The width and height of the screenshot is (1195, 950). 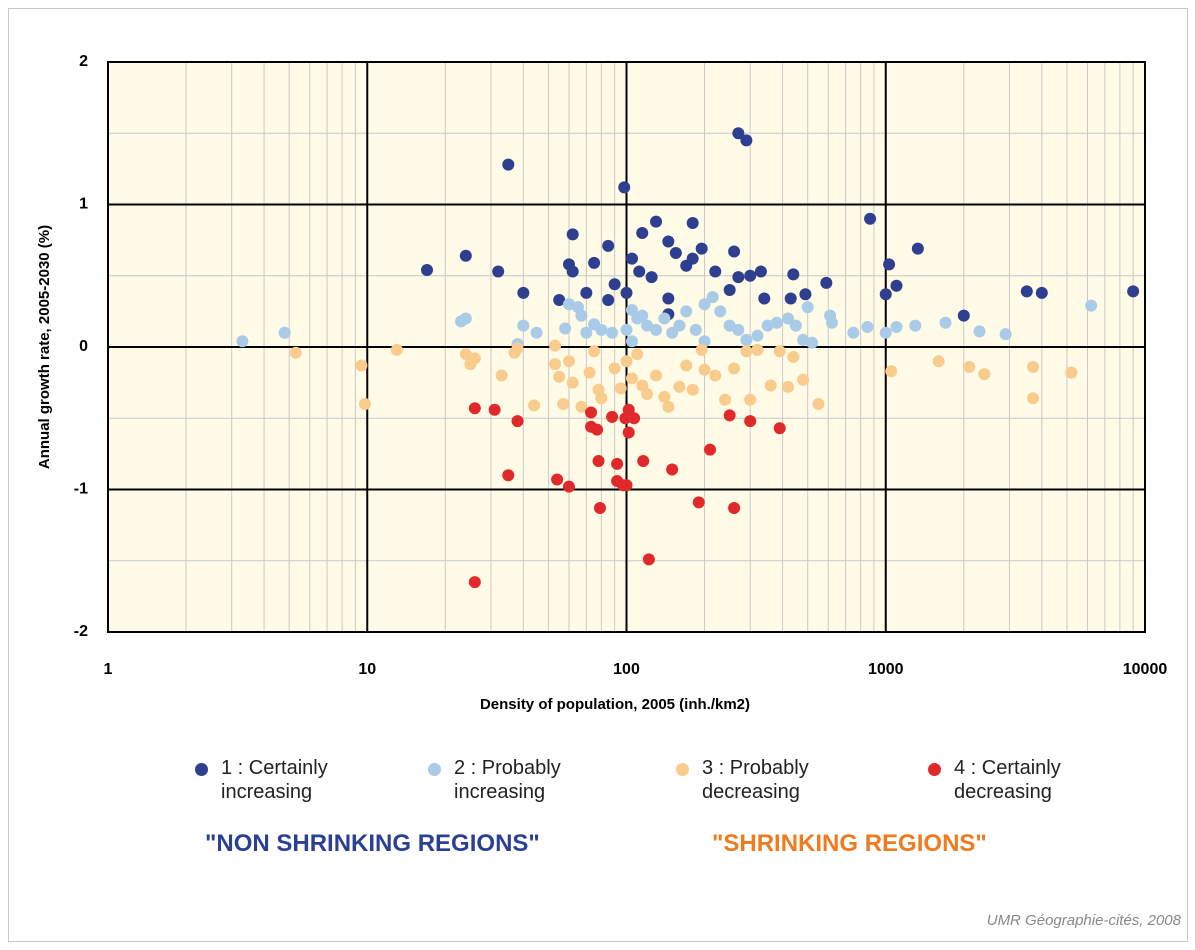 What do you see at coordinates (83, 61) in the screenshot?
I see `y-tick-label: 2` at bounding box center [83, 61].